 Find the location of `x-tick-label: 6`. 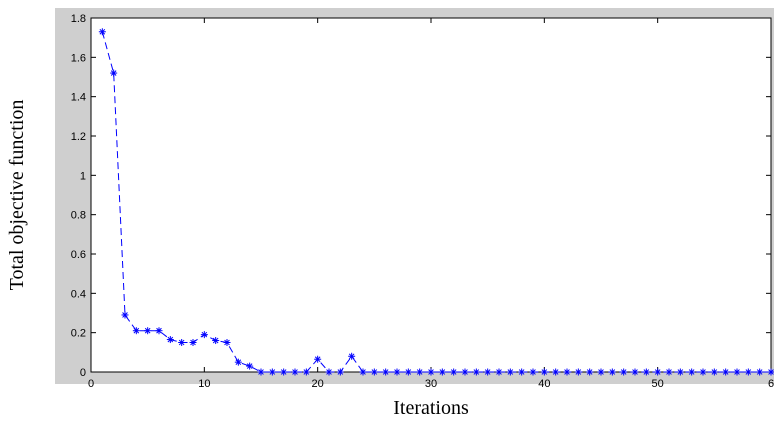

x-tick-label: 6 is located at coordinates (771, 384).